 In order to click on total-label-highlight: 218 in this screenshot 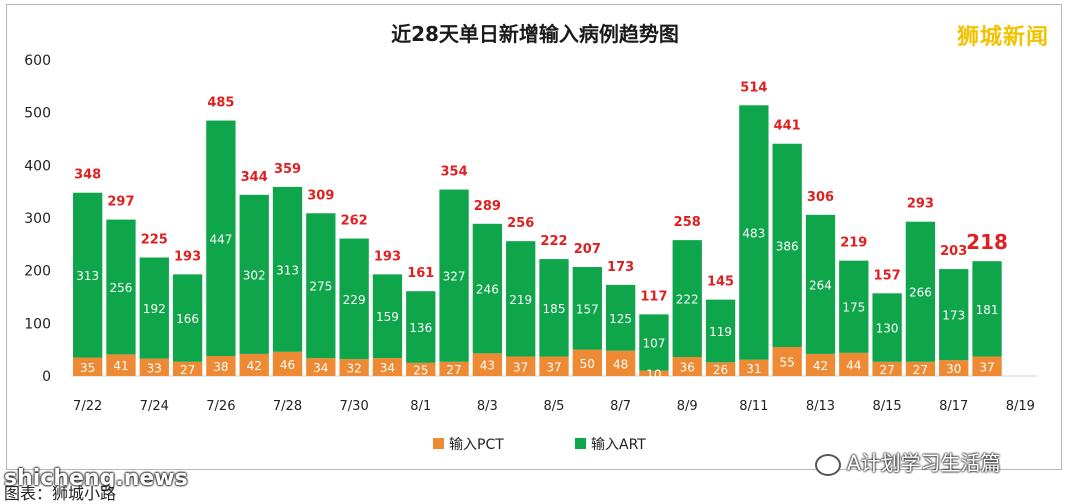, I will do `click(987, 242)`.